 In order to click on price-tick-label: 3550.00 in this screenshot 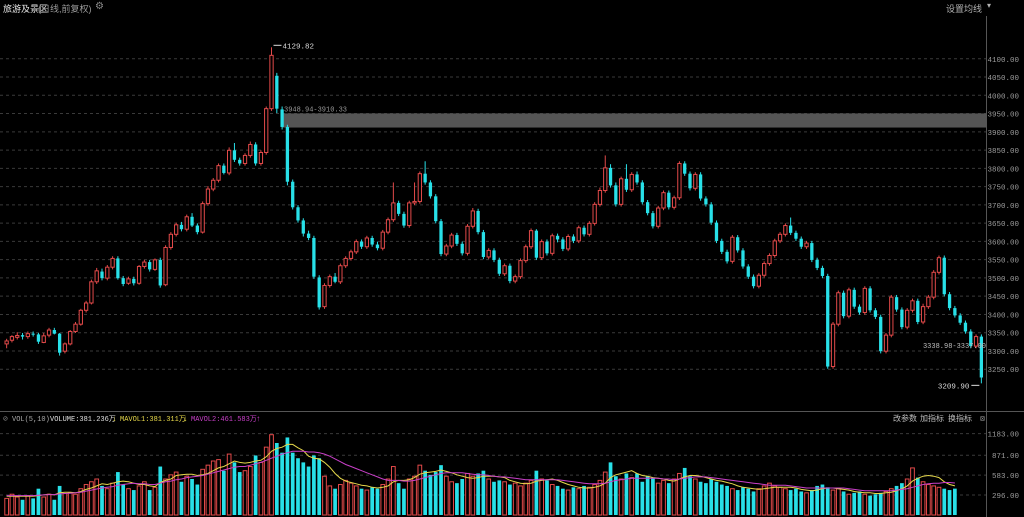, I will do `click(1003, 262)`.